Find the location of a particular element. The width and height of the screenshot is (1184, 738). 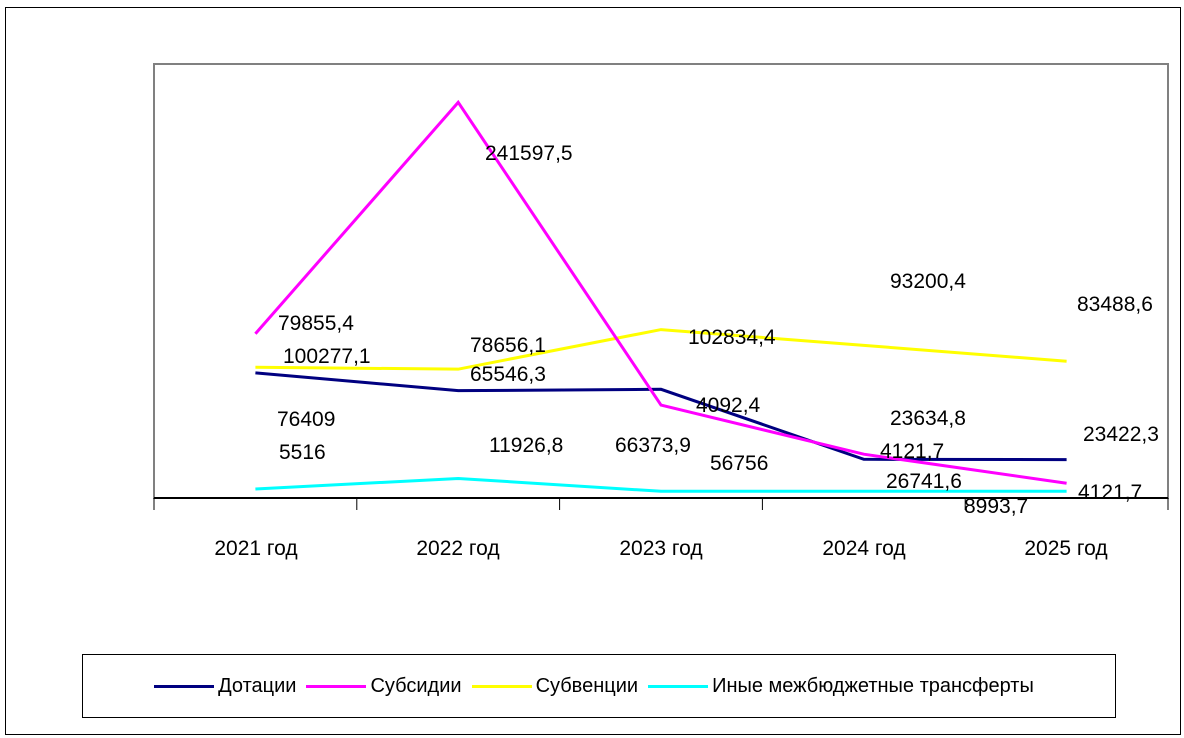

x-tick-label: 2025 год is located at coordinates (1065, 548).